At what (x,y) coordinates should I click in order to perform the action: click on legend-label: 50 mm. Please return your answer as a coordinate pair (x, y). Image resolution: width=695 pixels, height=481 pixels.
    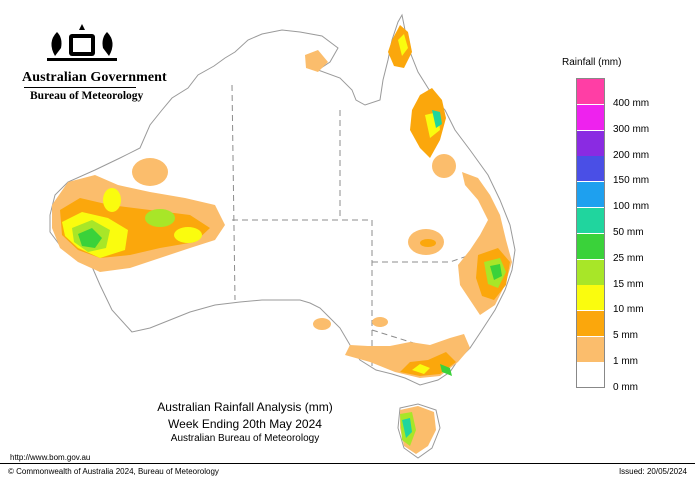
    Looking at the image, I should click on (628, 232).